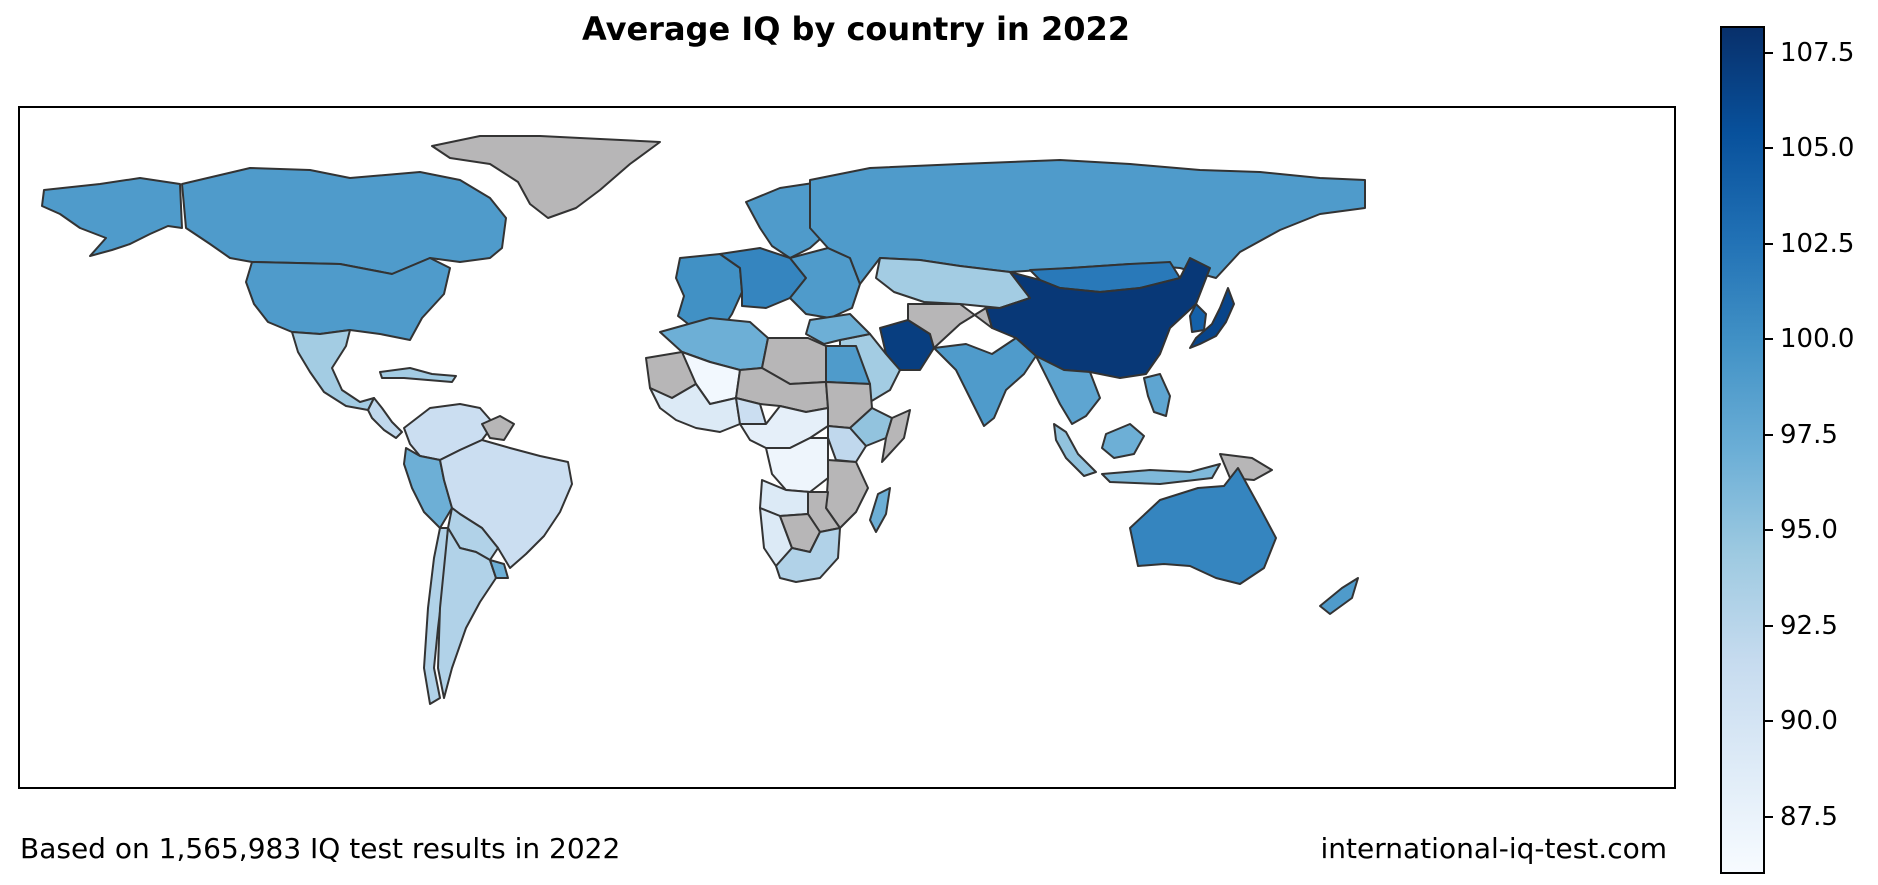 This screenshot has width=1878, height=885. I want to click on colorbar-tick-label: 105.0, so click(1817, 148).